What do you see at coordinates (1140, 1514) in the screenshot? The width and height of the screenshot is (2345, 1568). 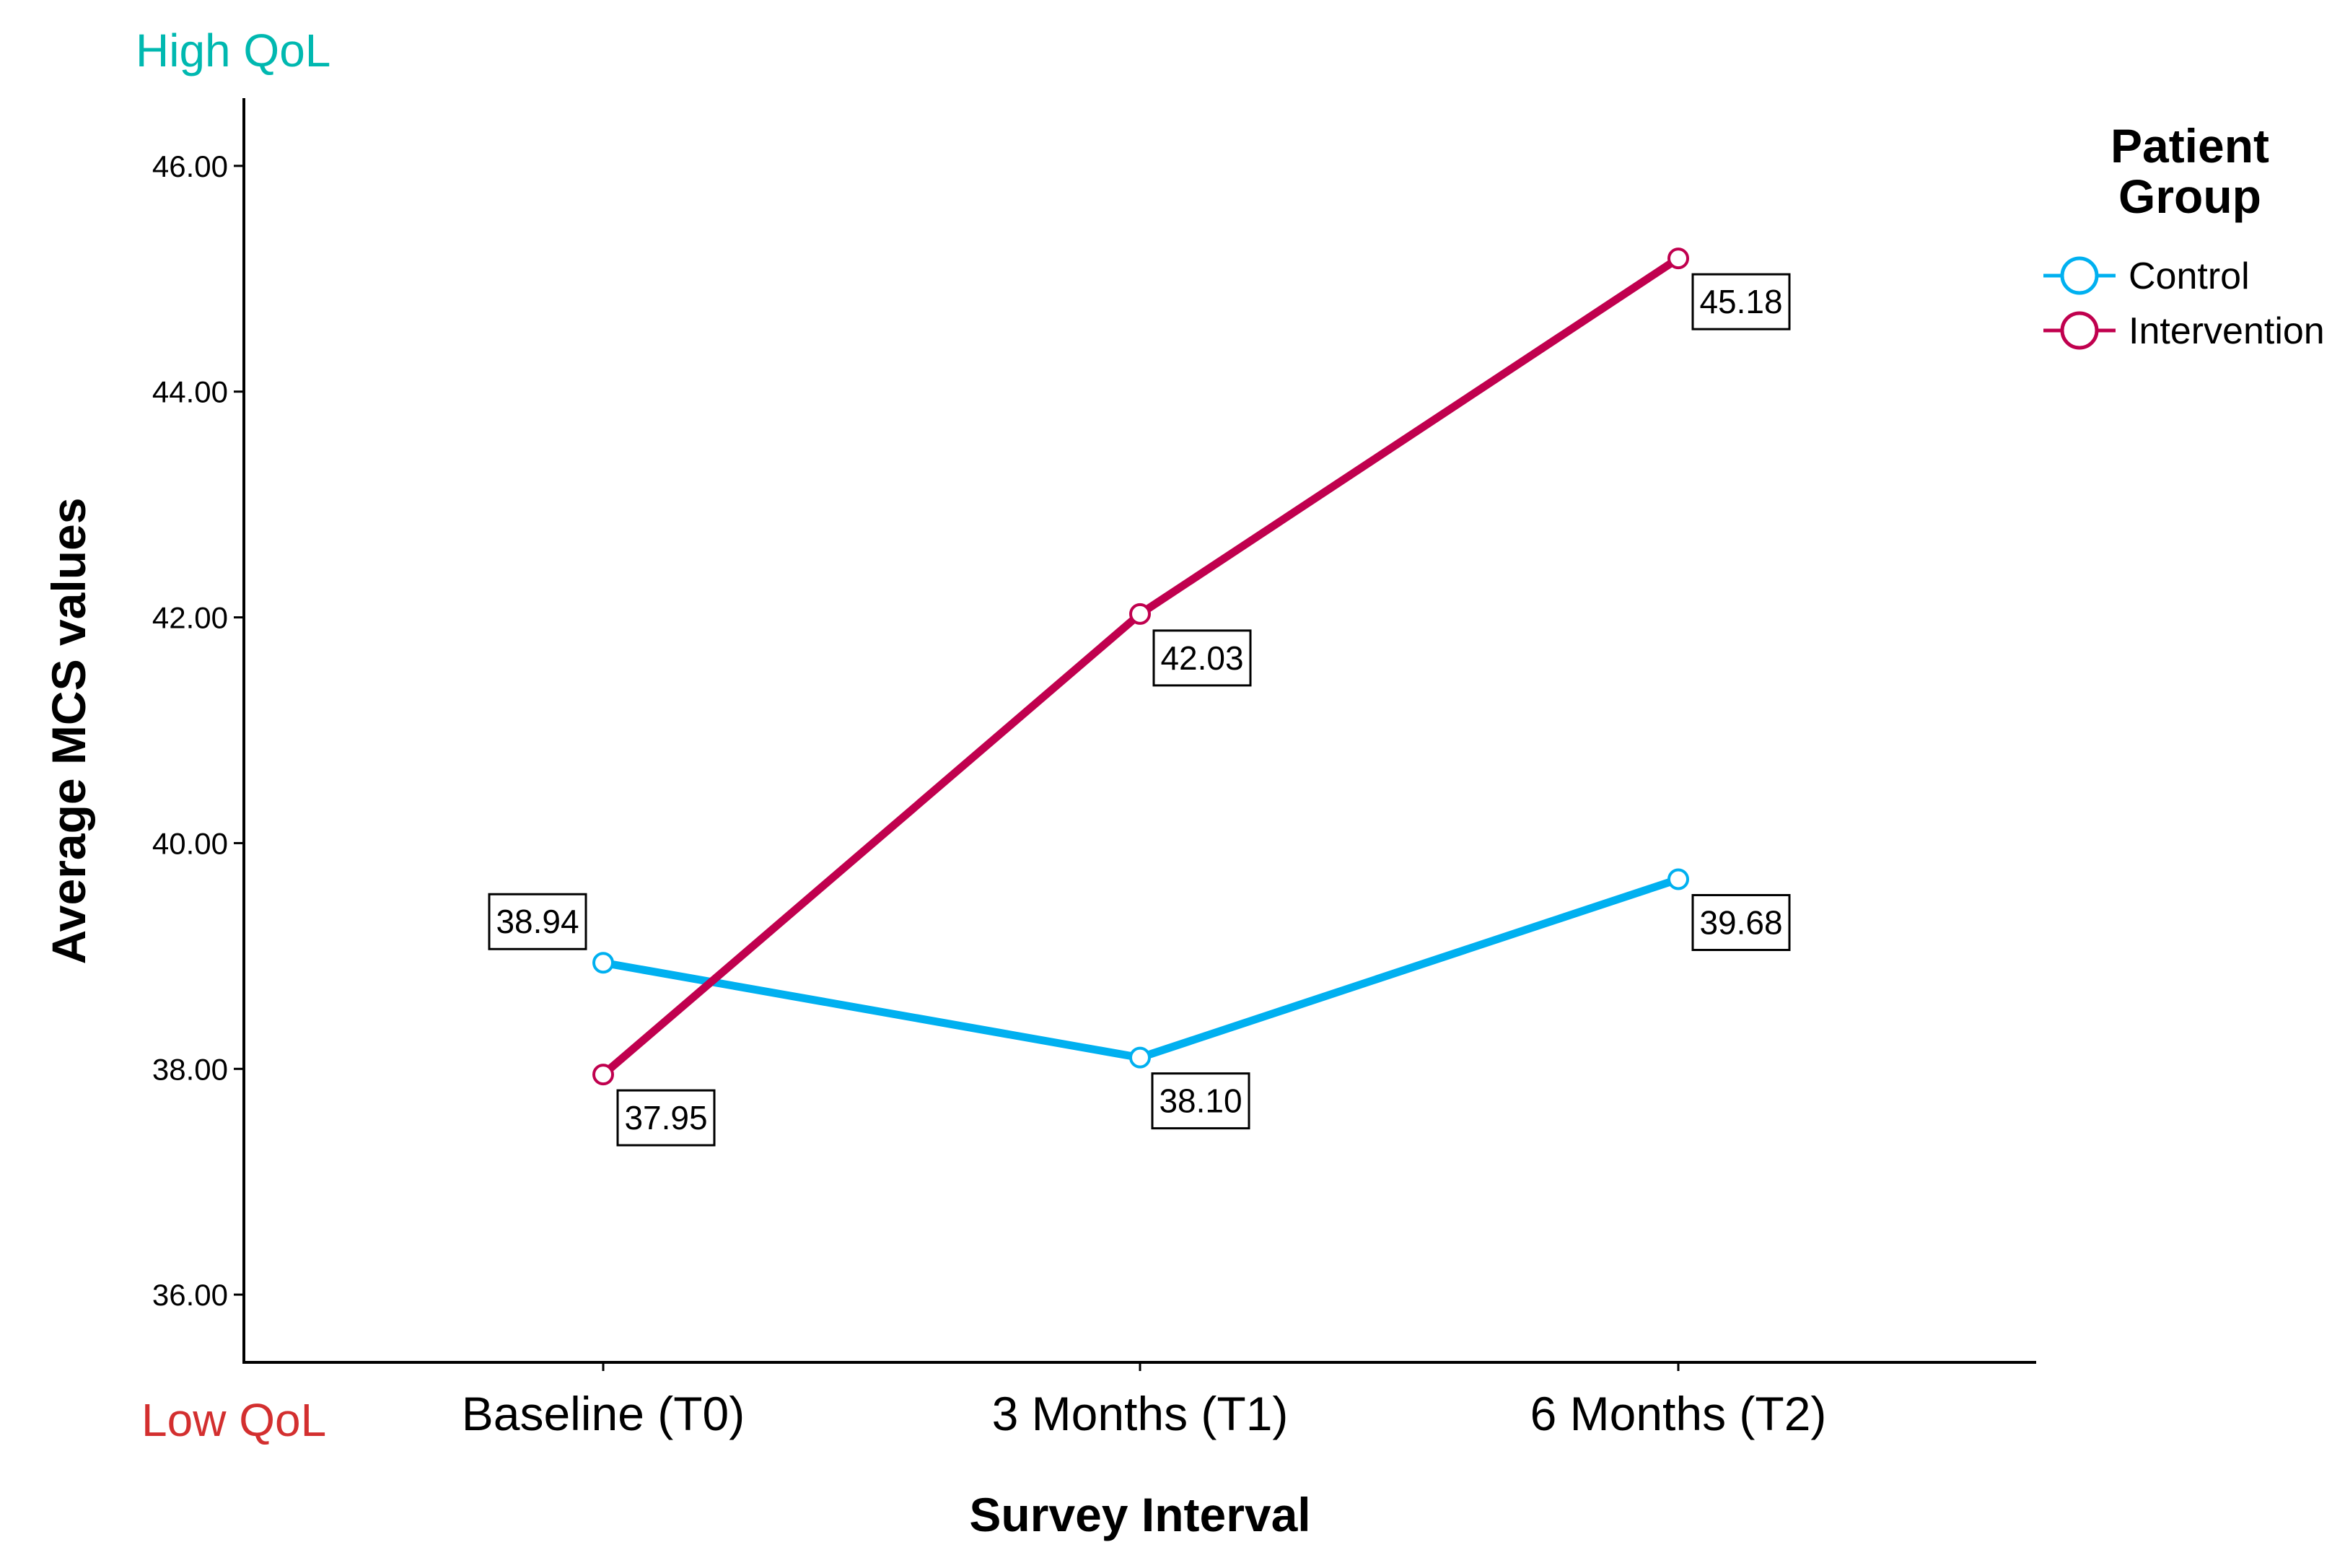 I see `x-axis-title: Survey Interval` at bounding box center [1140, 1514].